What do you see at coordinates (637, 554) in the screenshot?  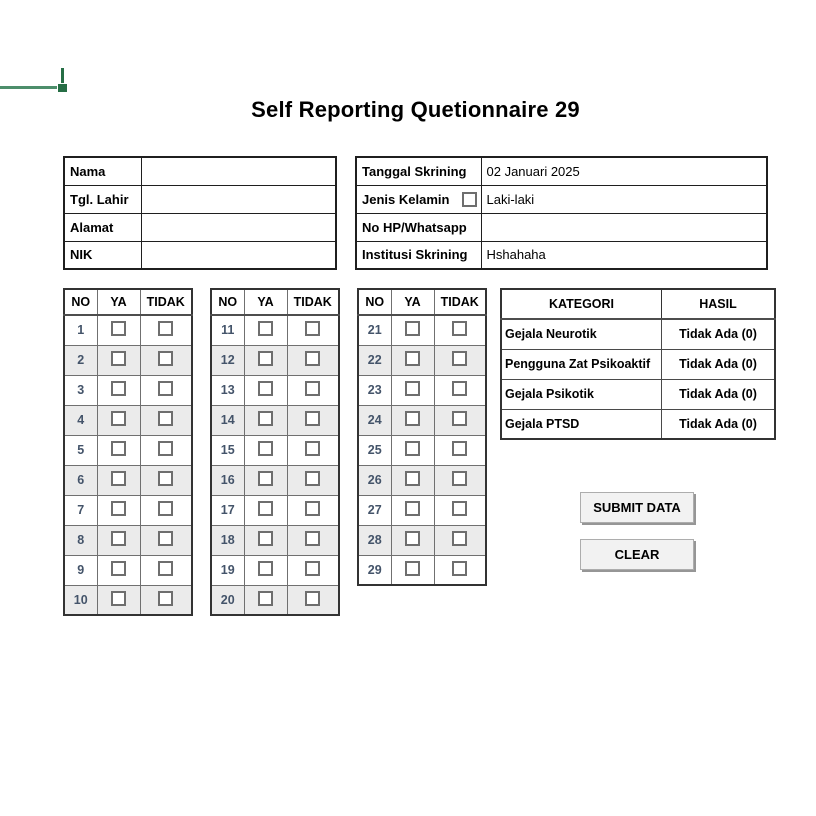 I see `clear-button: CLEAR` at bounding box center [637, 554].